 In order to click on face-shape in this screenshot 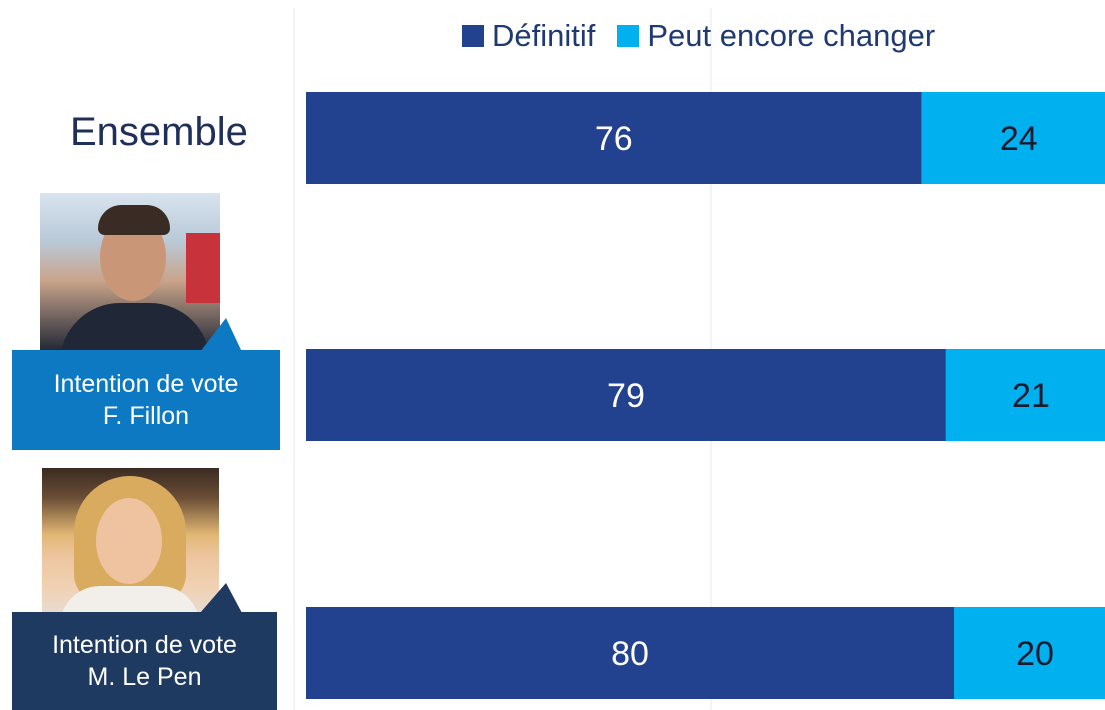, I will do `click(129, 541)`.